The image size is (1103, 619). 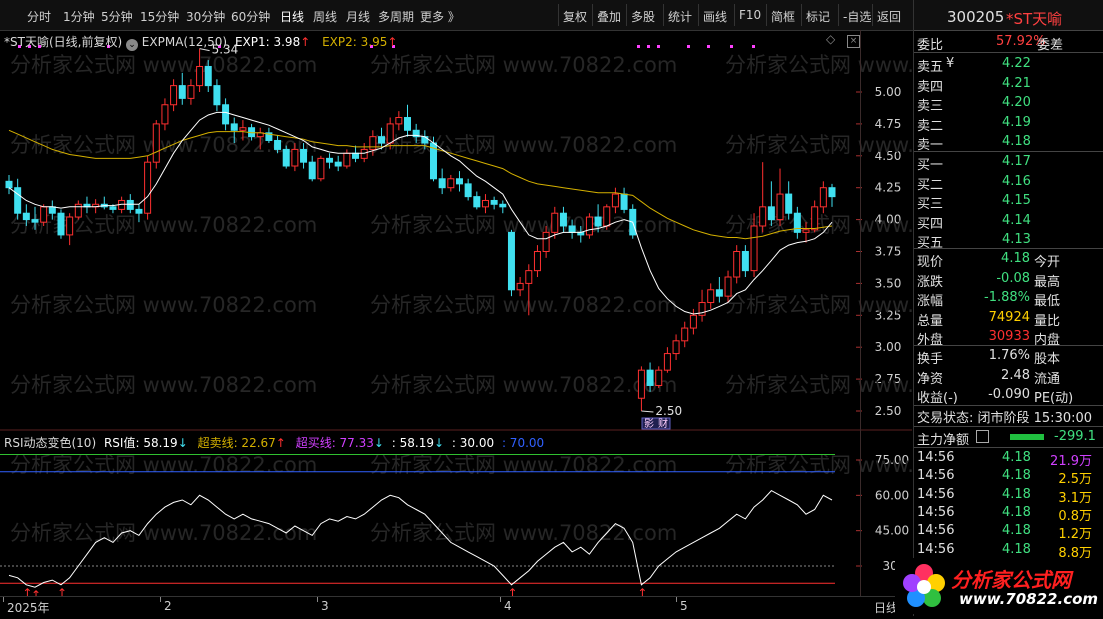 What do you see at coordinates (500, 599) in the screenshot?
I see `date-tick` at bounding box center [500, 599].